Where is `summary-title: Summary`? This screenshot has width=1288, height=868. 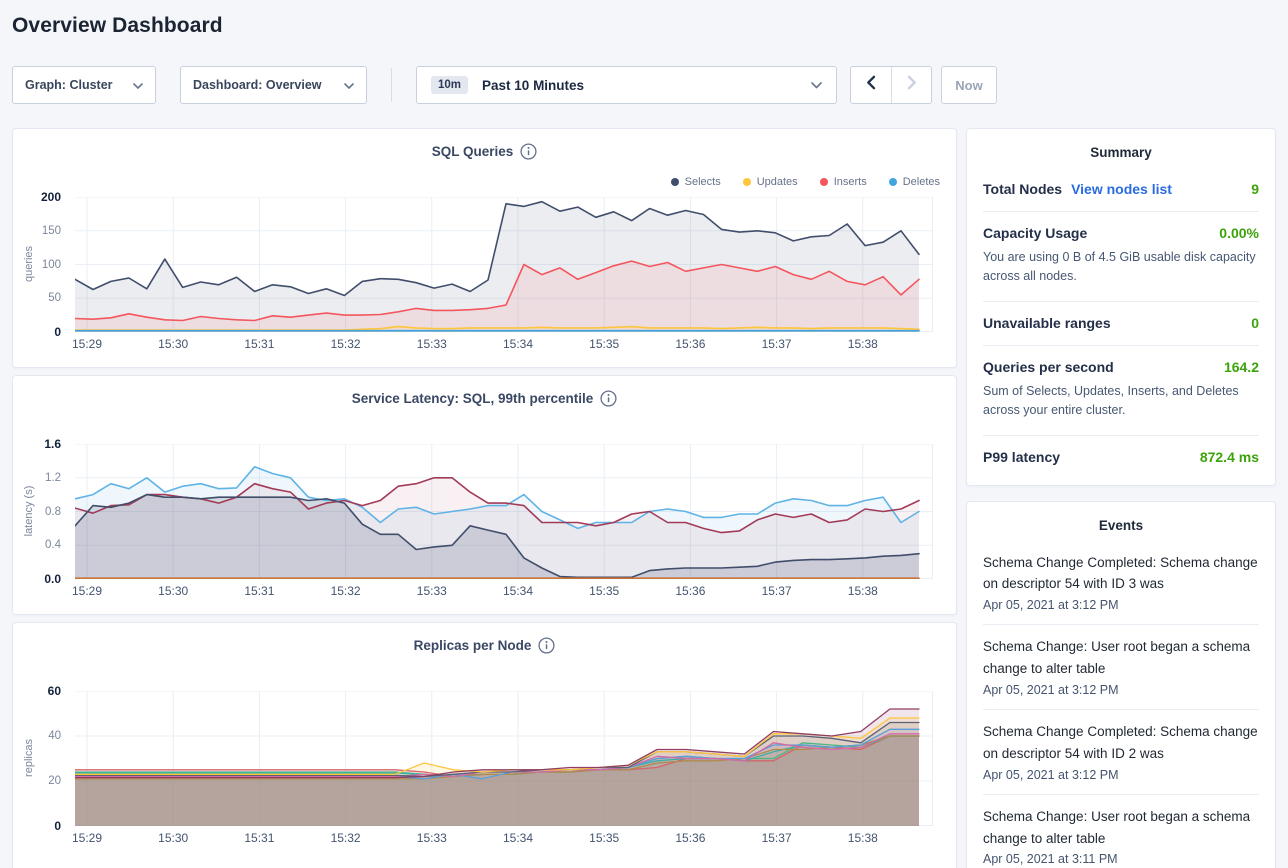
summary-title: Summary is located at coordinates (1121, 152).